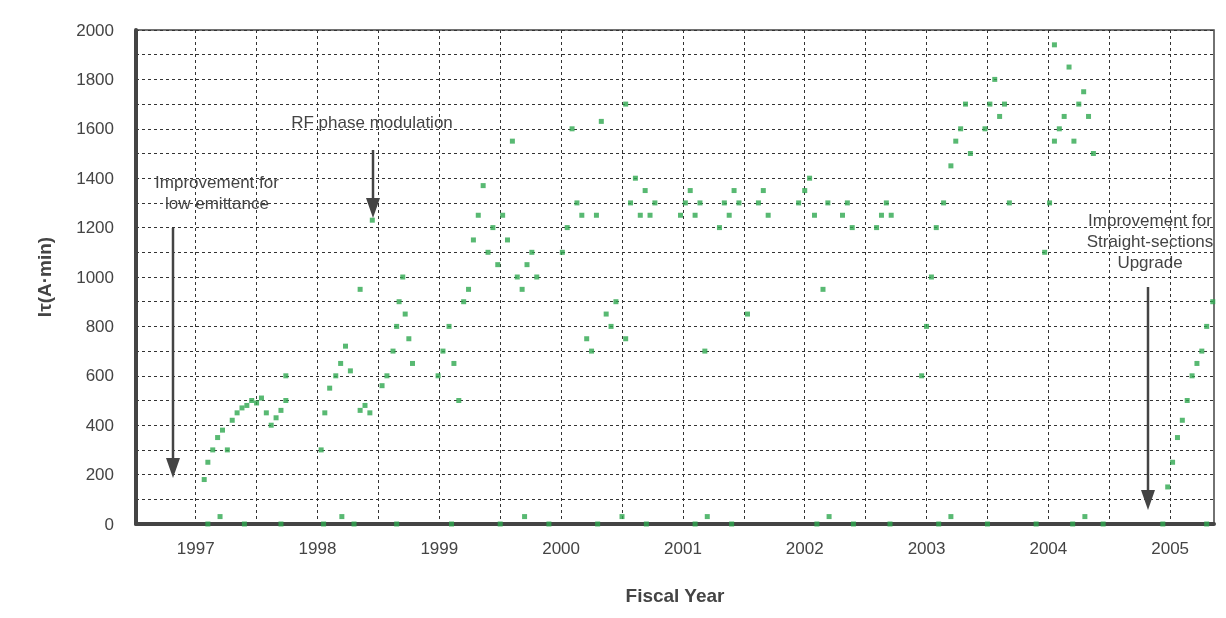  What do you see at coordinates (99, 425) in the screenshot?
I see `y-tick-label: 400` at bounding box center [99, 425].